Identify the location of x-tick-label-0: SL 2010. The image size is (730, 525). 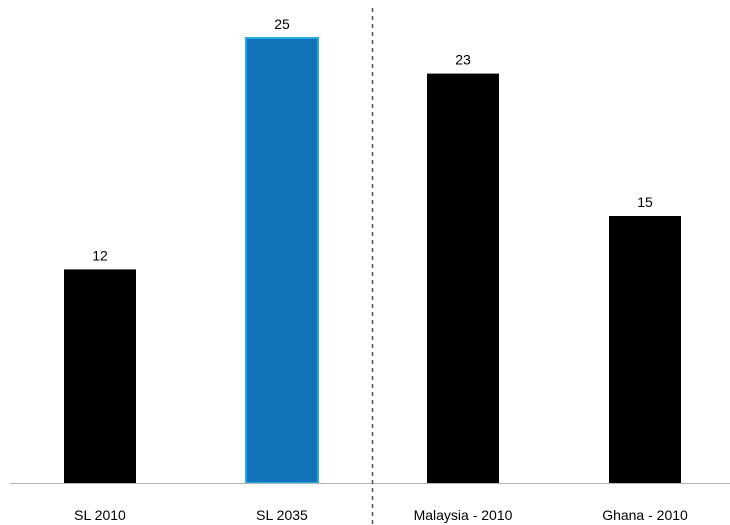
(100, 515).